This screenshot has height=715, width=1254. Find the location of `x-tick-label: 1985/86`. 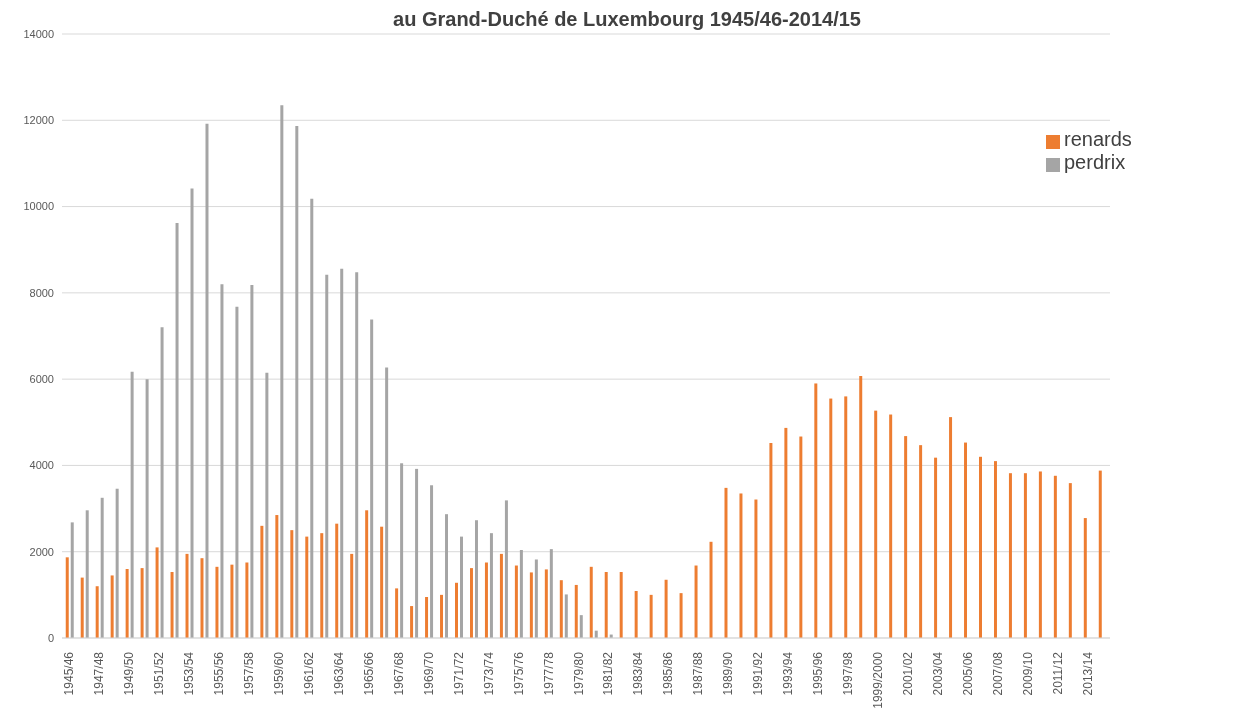

x-tick-label: 1985/86 is located at coordinates (668, 673).